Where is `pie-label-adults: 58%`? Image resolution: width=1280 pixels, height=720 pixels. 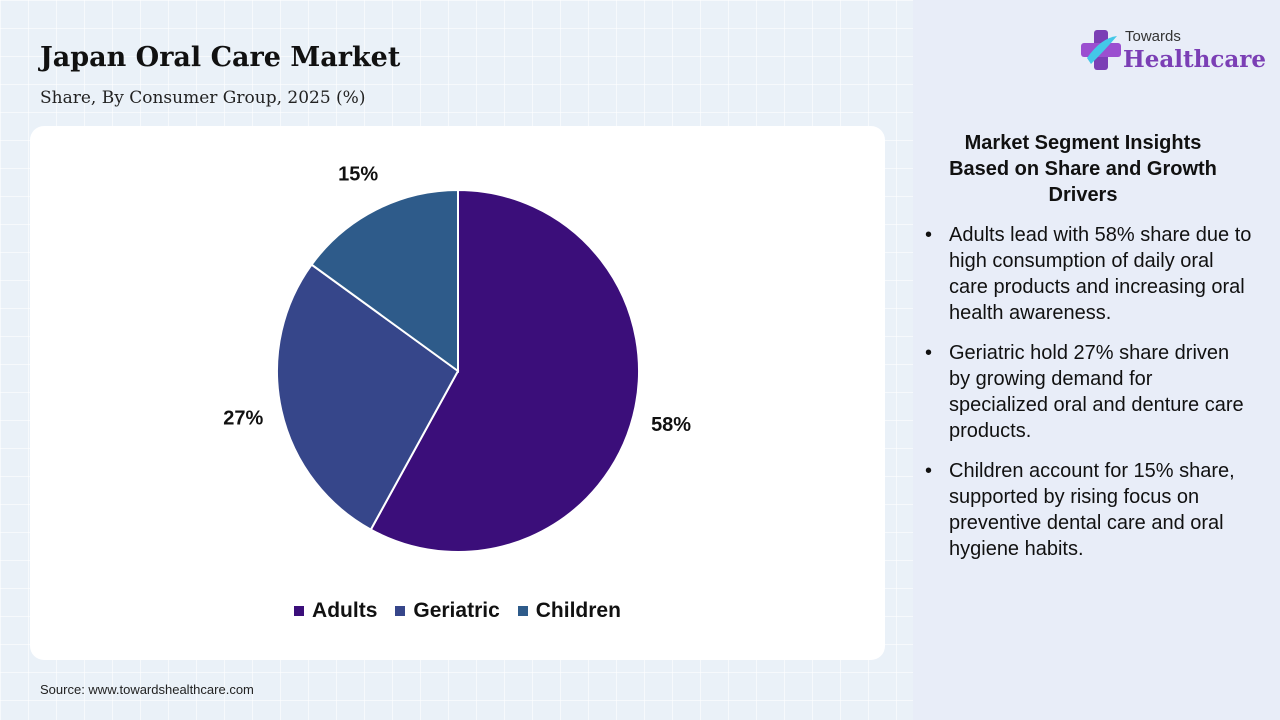
pie-label-adults: 58% is located at coordinates (671, 425).